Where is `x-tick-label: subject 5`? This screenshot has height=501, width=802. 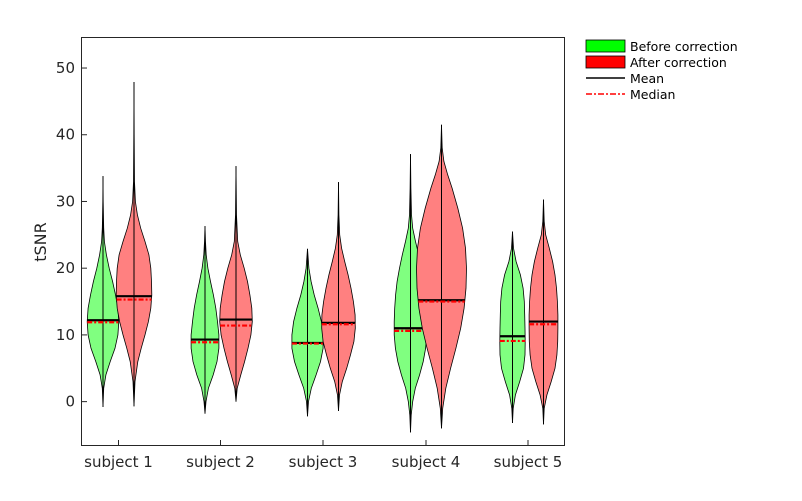 x-tick-label: subject 5 is located at coordinates (528, 462).